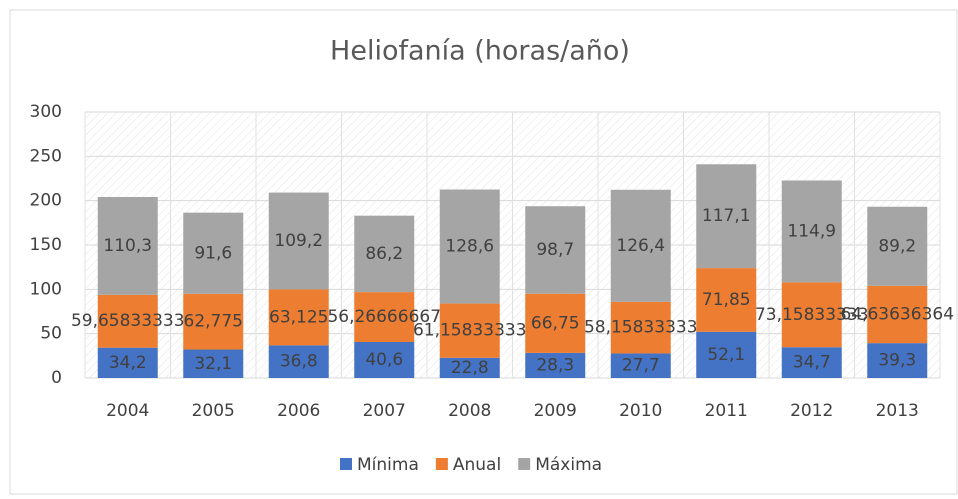 The image size is (958, 499). Describe the element at coordinates (298, 411) in the screenshot. I see `x-tick-label: 2006` at that location.